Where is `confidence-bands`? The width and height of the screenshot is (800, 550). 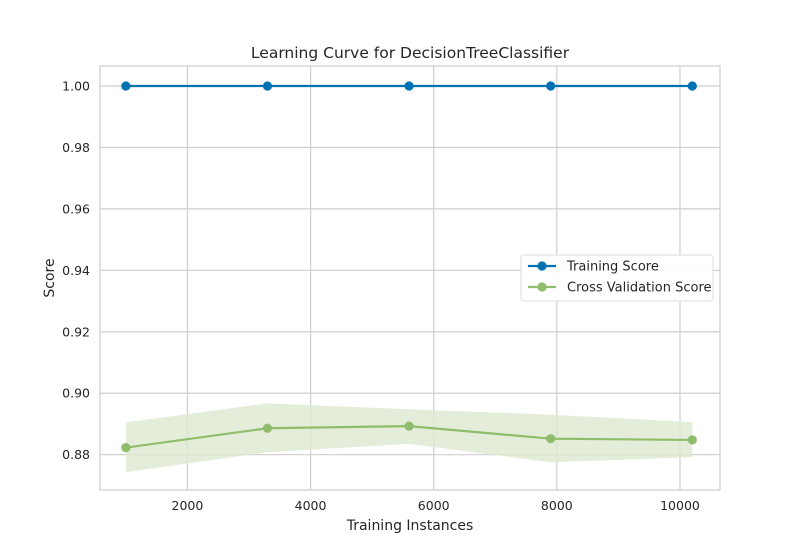 confidence-bands is located at coordinates (409, 438).